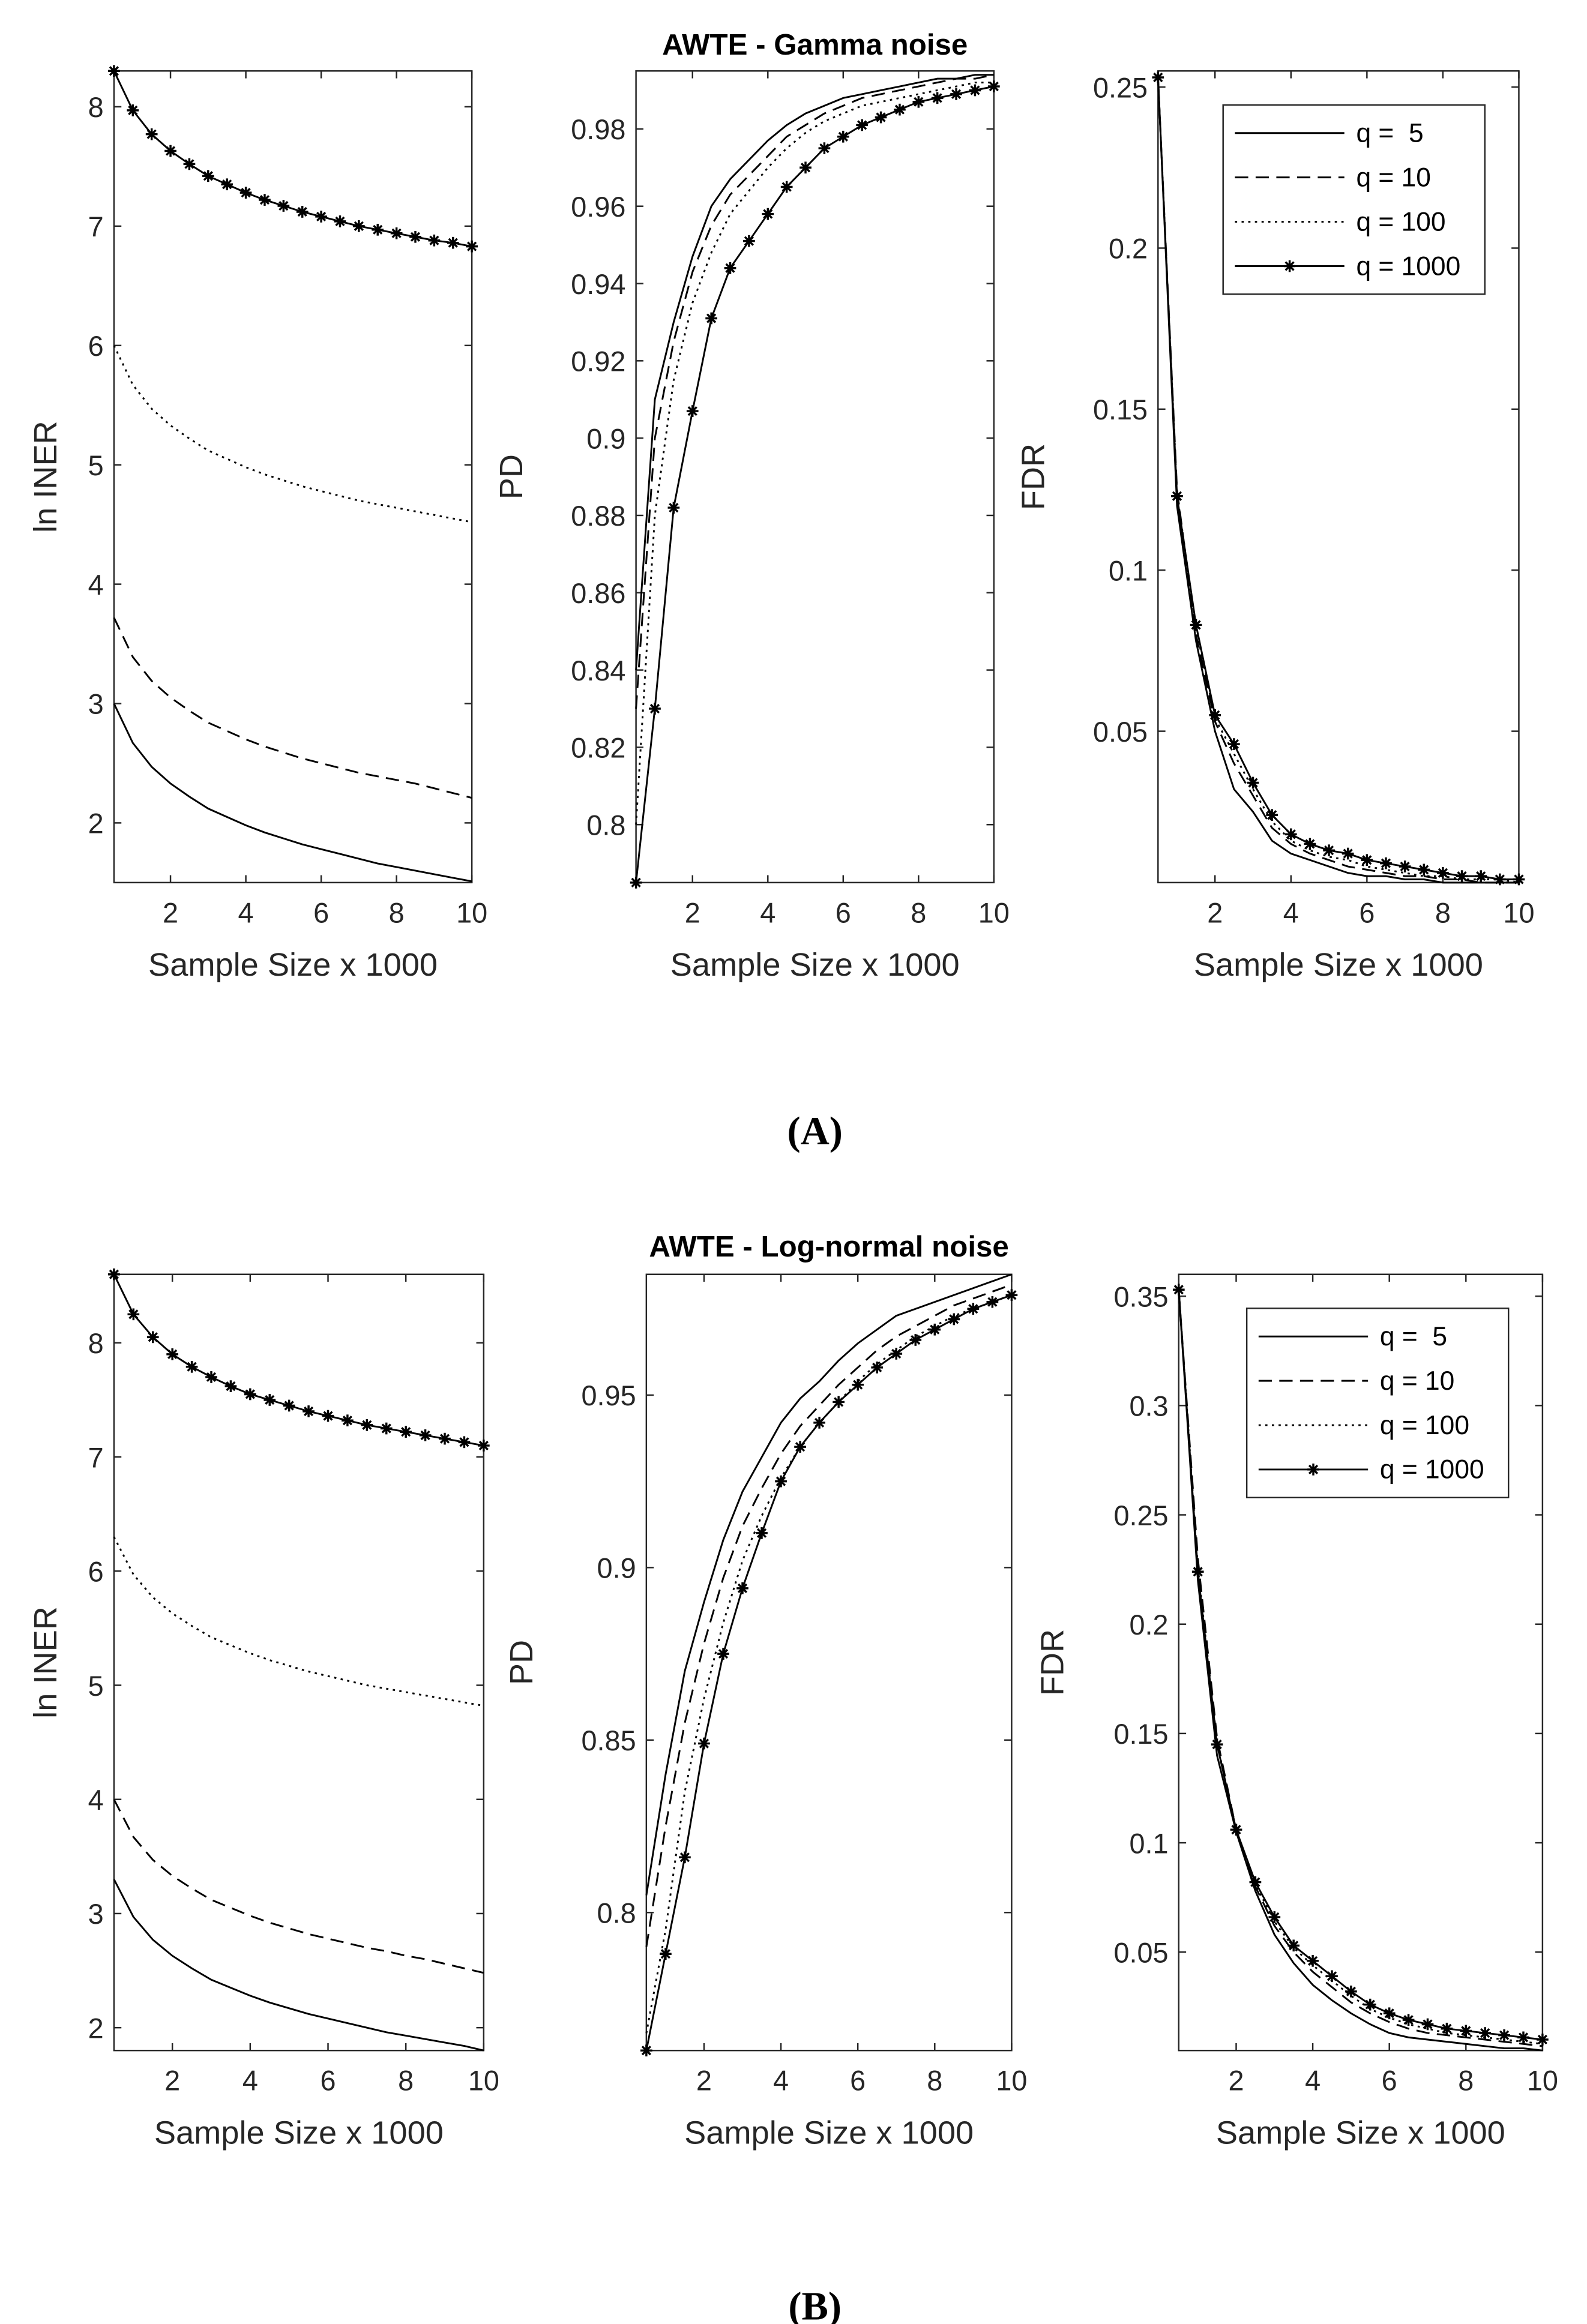  Describe the element at coordinates (609, 1741) in the screenshot. I see `y-tick-label: 0.85` at that location.